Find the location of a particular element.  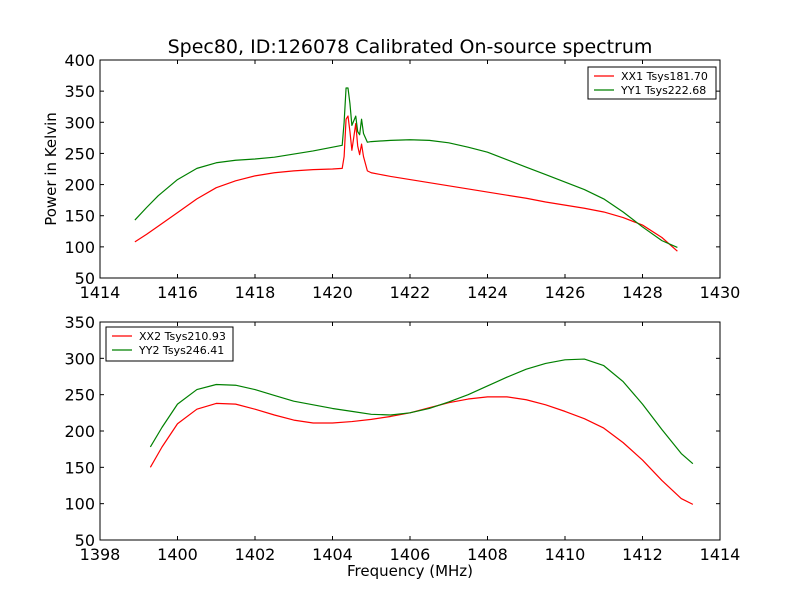

x-tick-label: 1430 is located at coordinates (720, 292).